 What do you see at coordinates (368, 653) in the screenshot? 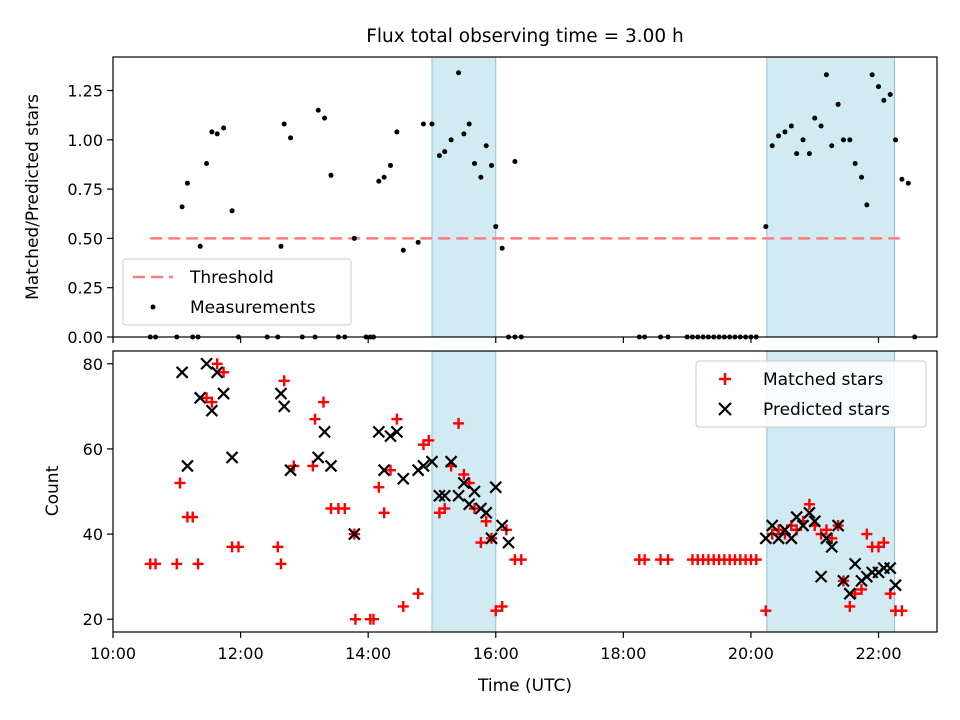
I see `bottom-x-tick-label-2: 14:00` at bounding box center [368, 653].